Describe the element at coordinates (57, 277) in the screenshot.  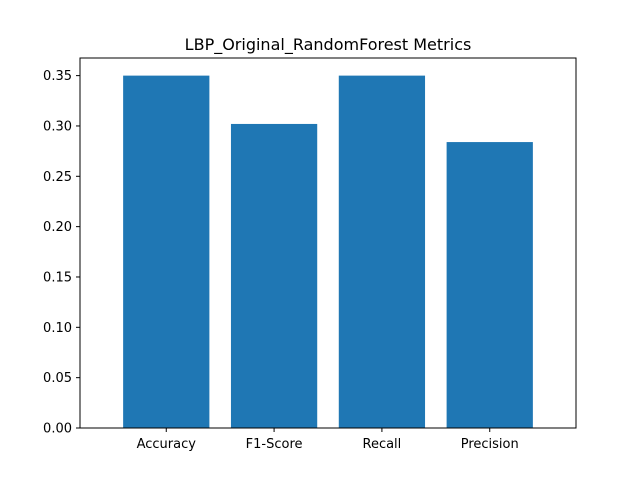
I see `y-tick-label: 0.15` at that location.